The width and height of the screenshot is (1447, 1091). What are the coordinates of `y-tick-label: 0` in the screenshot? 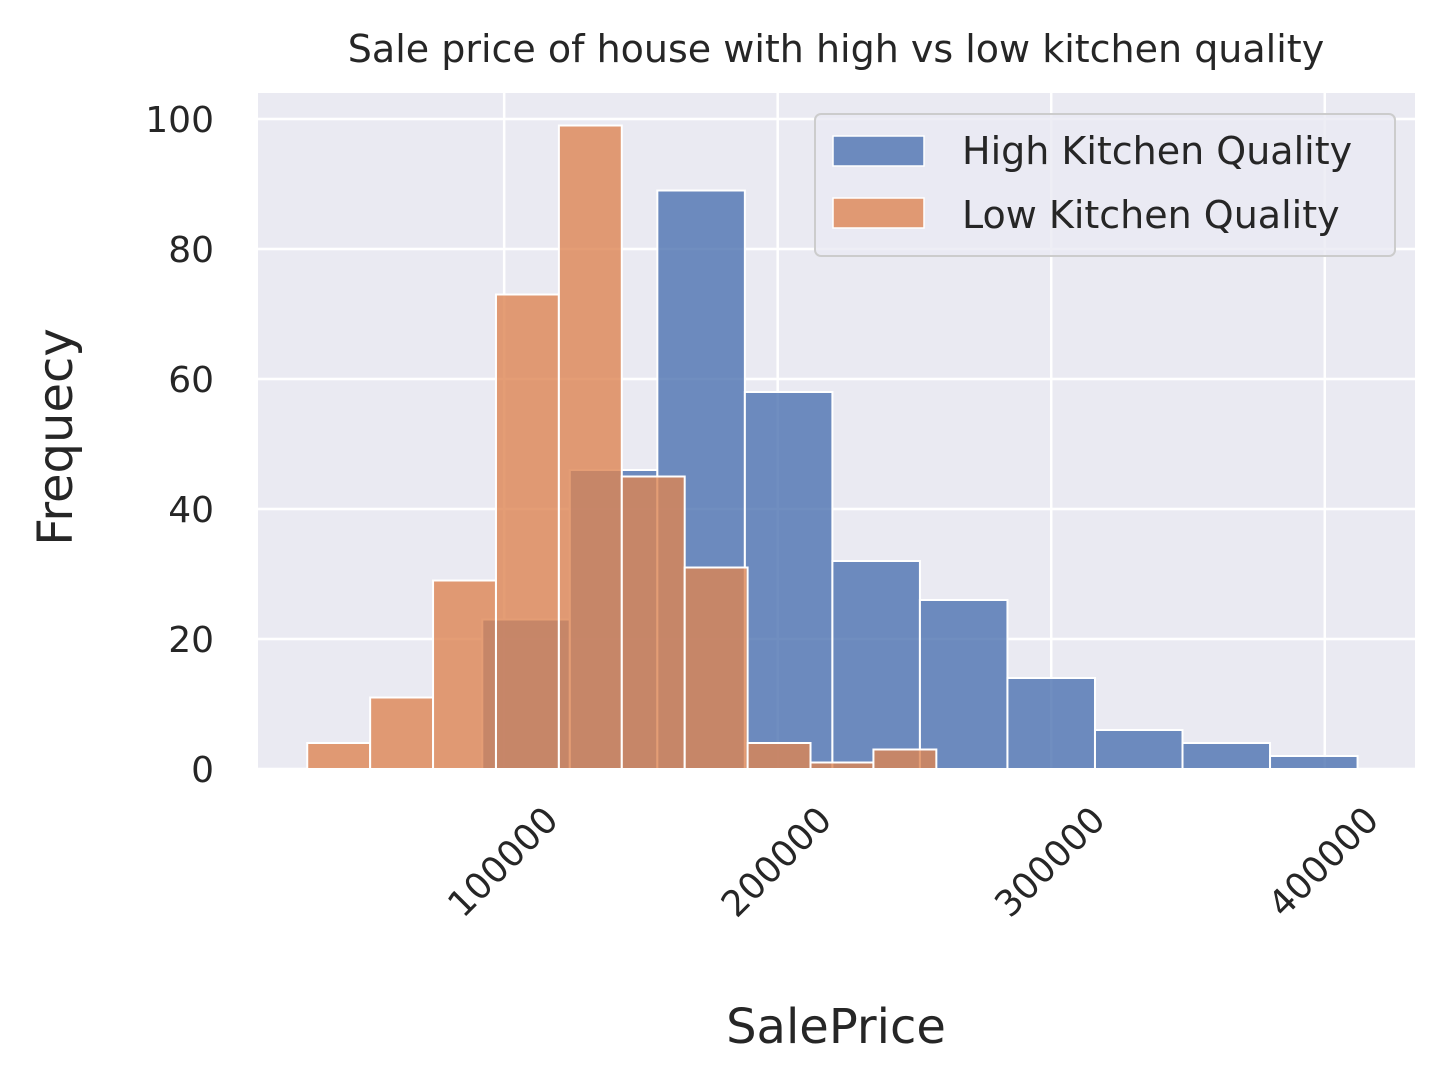 It's located at (202, 770).